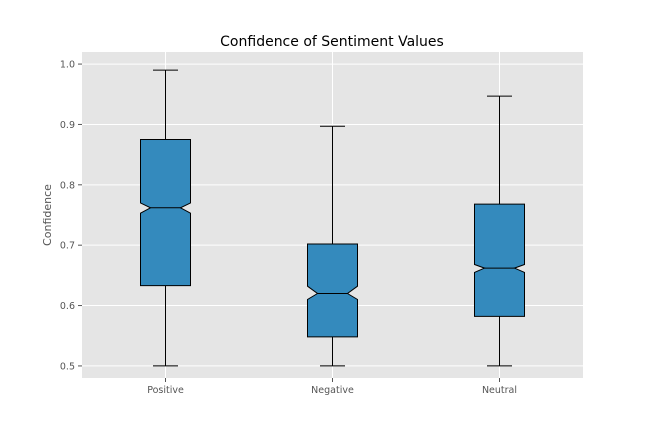  Describe the element at coordinates (71, 216) in the screenshot. I see `y-ticks: 0.5 0.6 0.7 0.8 0.9 1.0` at that location.